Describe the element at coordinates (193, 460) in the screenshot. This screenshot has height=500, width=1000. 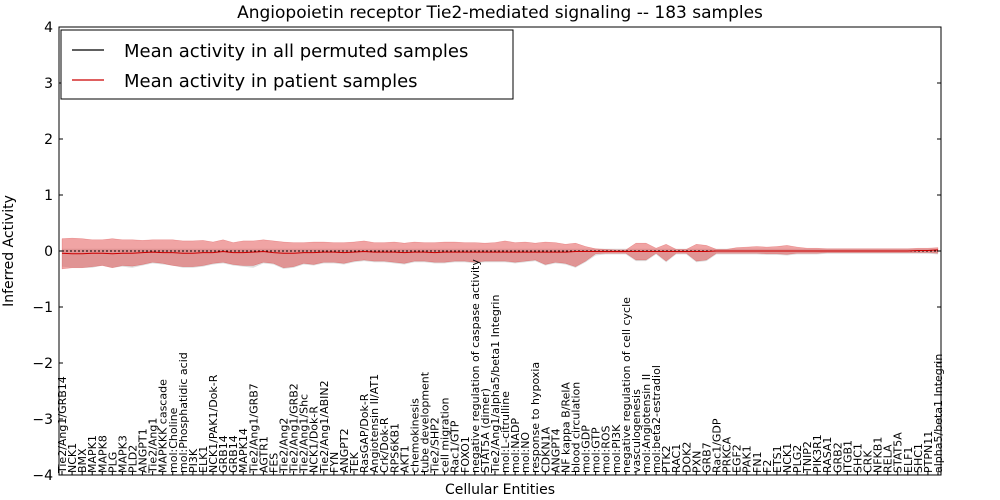
I see `x-tick-label: PI3K` at that location.